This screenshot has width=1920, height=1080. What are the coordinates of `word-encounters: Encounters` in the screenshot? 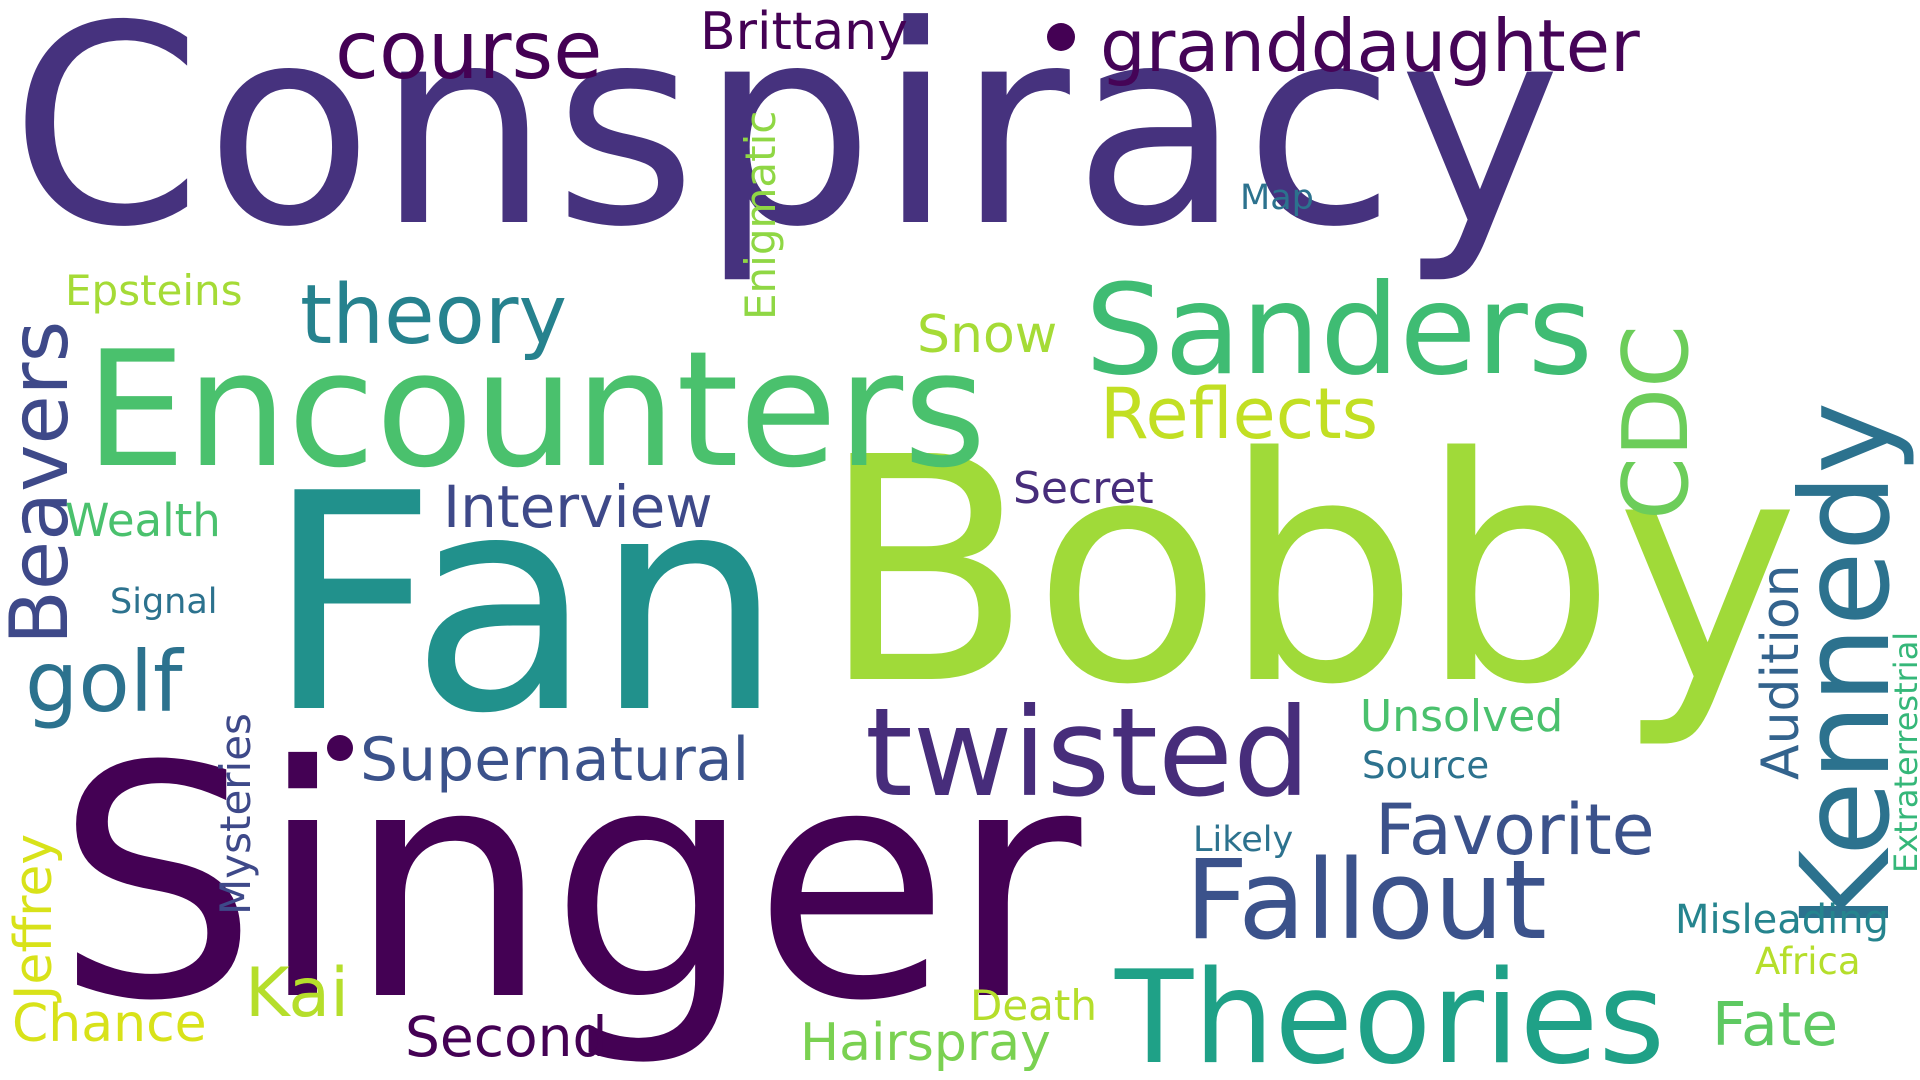 It's located at (536, 409).